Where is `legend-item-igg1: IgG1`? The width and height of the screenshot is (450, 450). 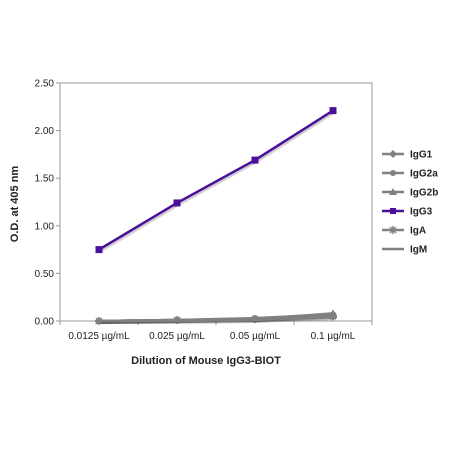 legend-item-igg1: IgG1 is located at coordinates (407, 155).